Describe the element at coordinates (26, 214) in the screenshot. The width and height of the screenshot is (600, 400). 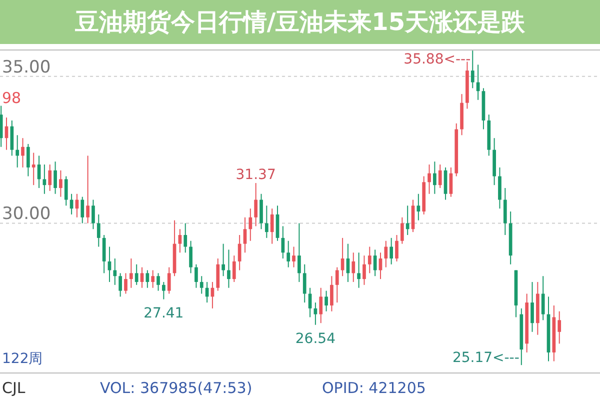
I see `y-tick-label: 30.00` at that location.